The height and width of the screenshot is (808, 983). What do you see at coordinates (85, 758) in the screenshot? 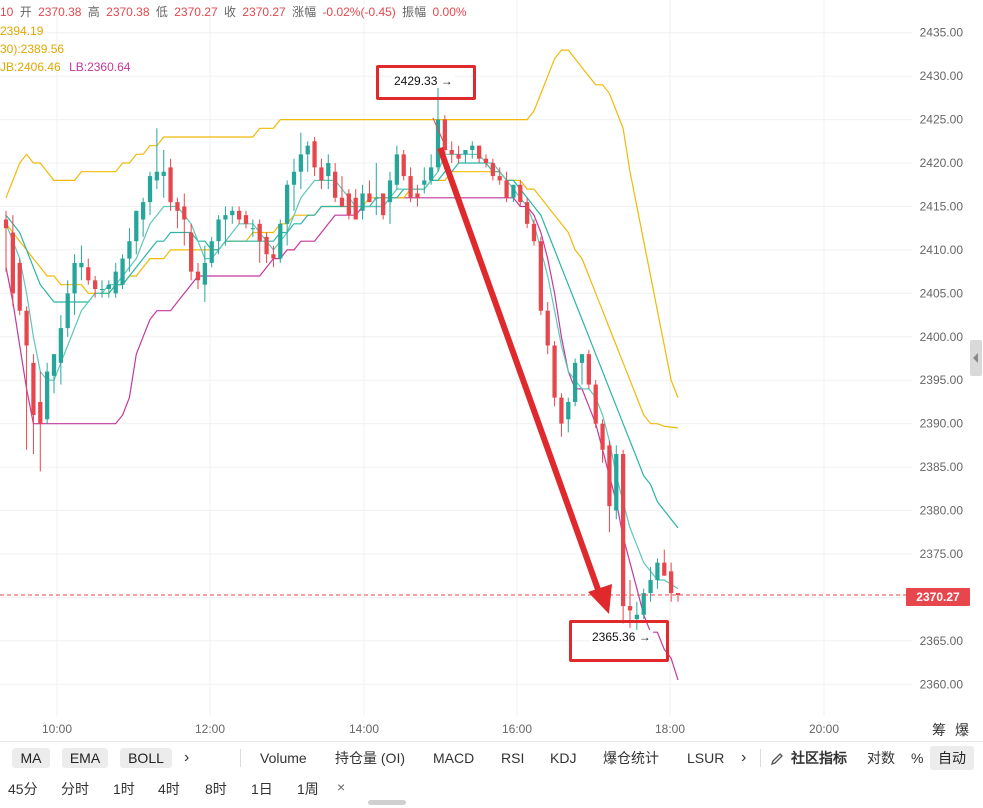
I see `chip-ema: EMA` at bounding box center [85, 758].